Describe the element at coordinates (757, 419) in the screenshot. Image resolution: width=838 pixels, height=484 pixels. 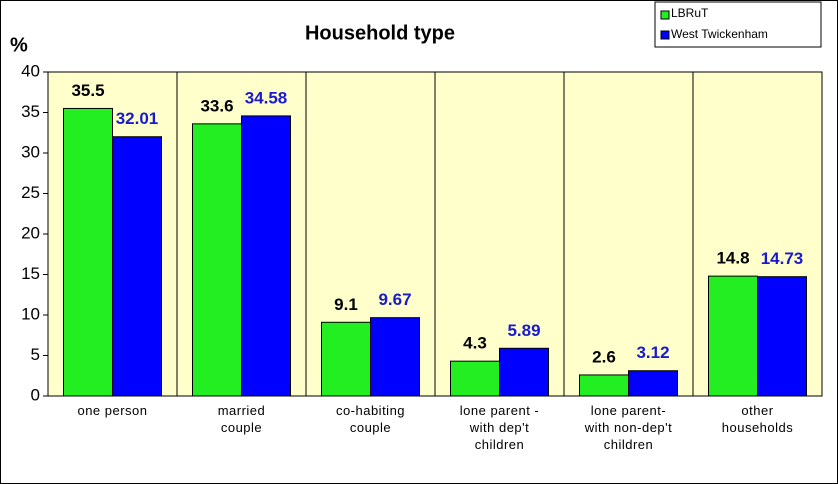
I see `x-tick-label: other households` at that location.